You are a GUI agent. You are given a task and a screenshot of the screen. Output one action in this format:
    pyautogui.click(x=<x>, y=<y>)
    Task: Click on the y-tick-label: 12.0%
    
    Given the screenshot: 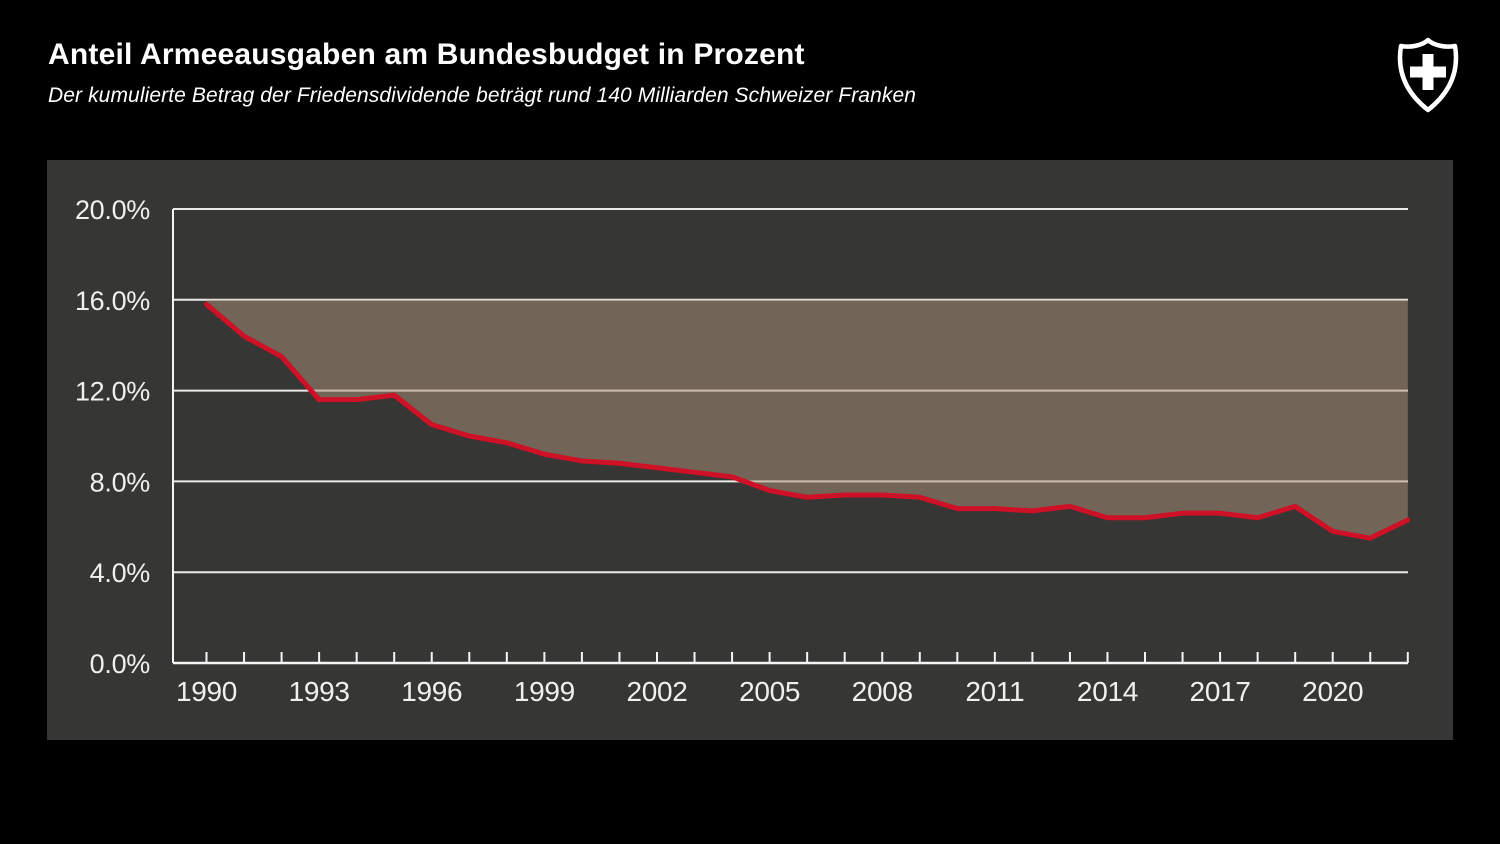 What is the action you would take?
    pyautogui.click(x=112, y=392)
    